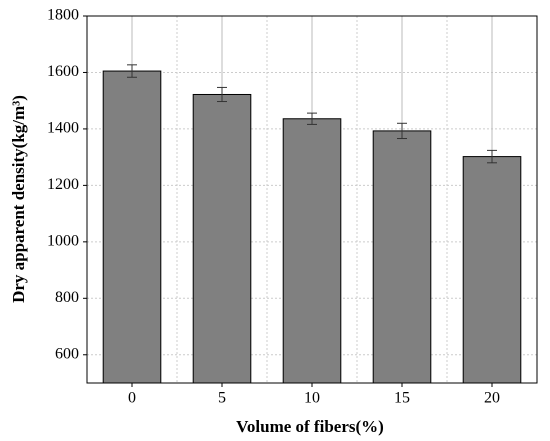 This screenshot has width=550, height=441. I want to click on y-tick-label: 800, so click(67, 297).